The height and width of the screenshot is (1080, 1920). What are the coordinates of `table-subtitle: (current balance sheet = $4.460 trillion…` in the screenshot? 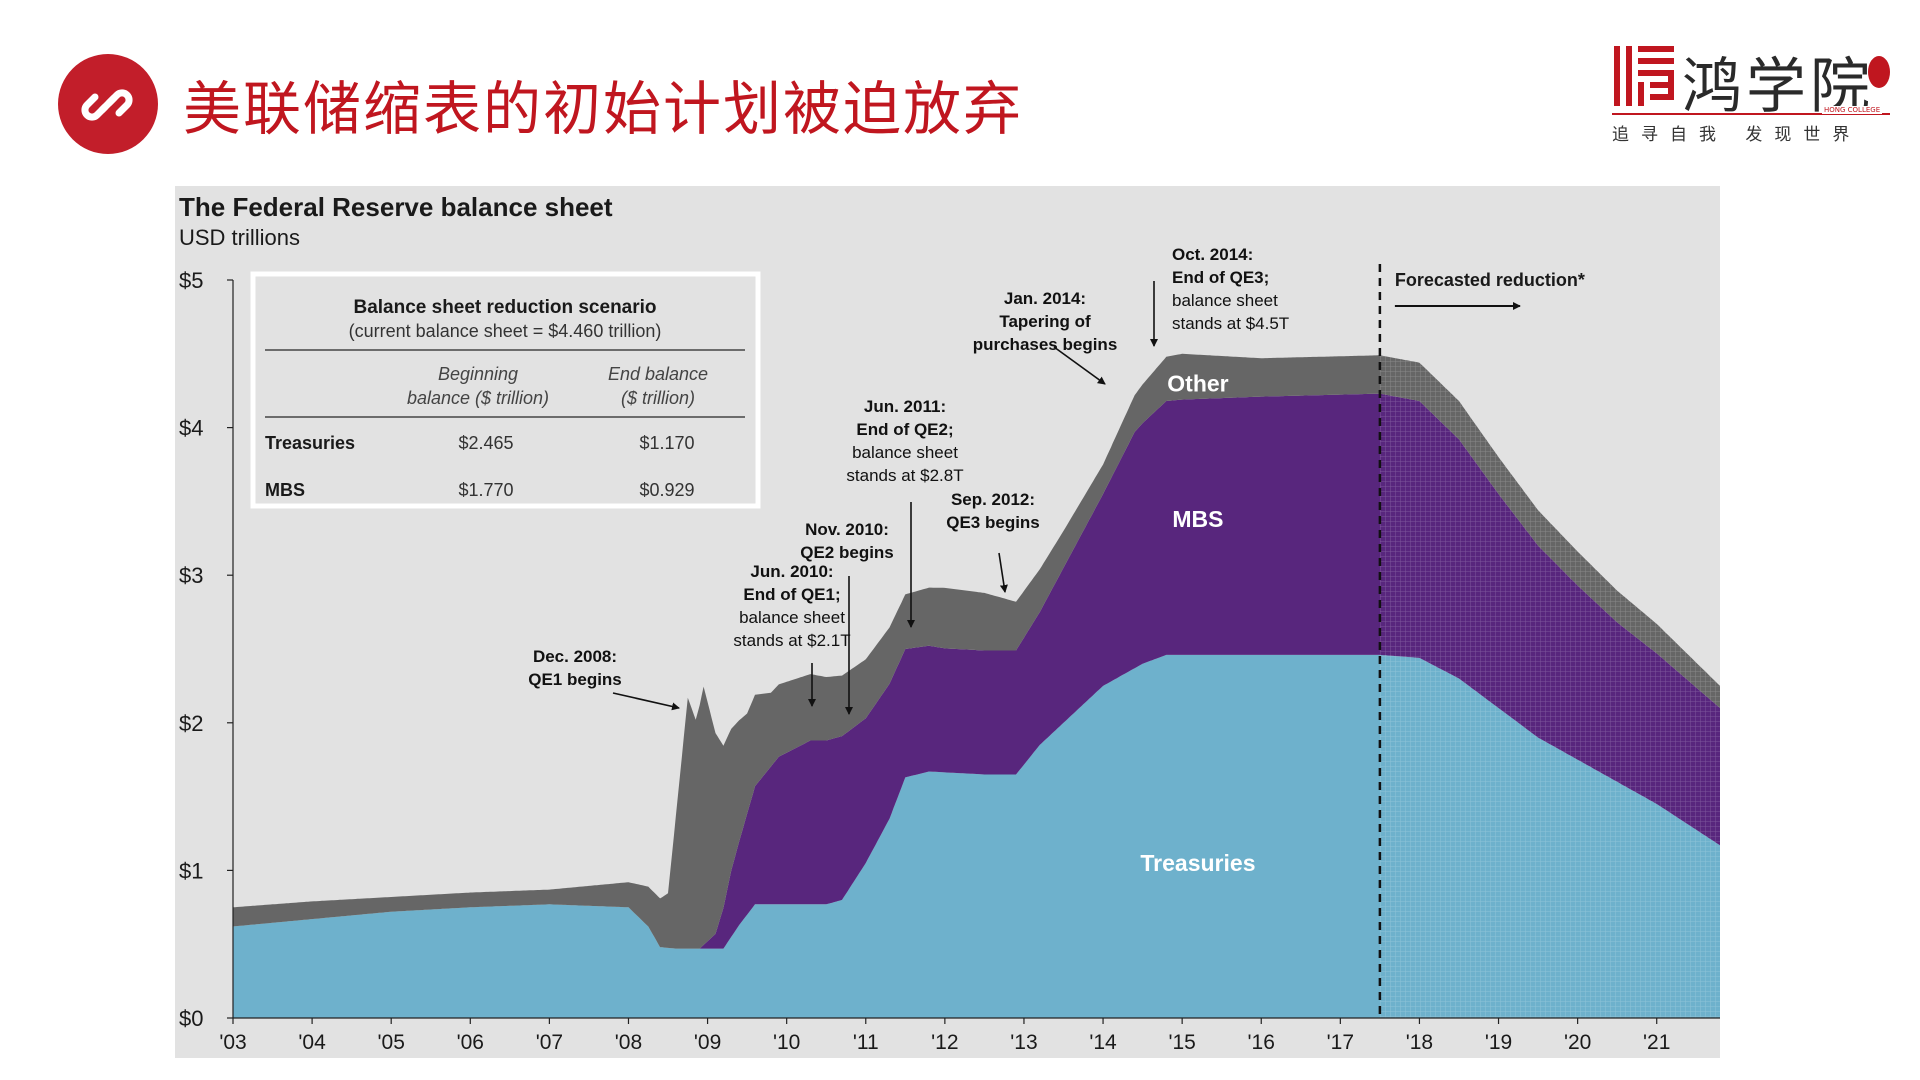 It's located at (505, 331).